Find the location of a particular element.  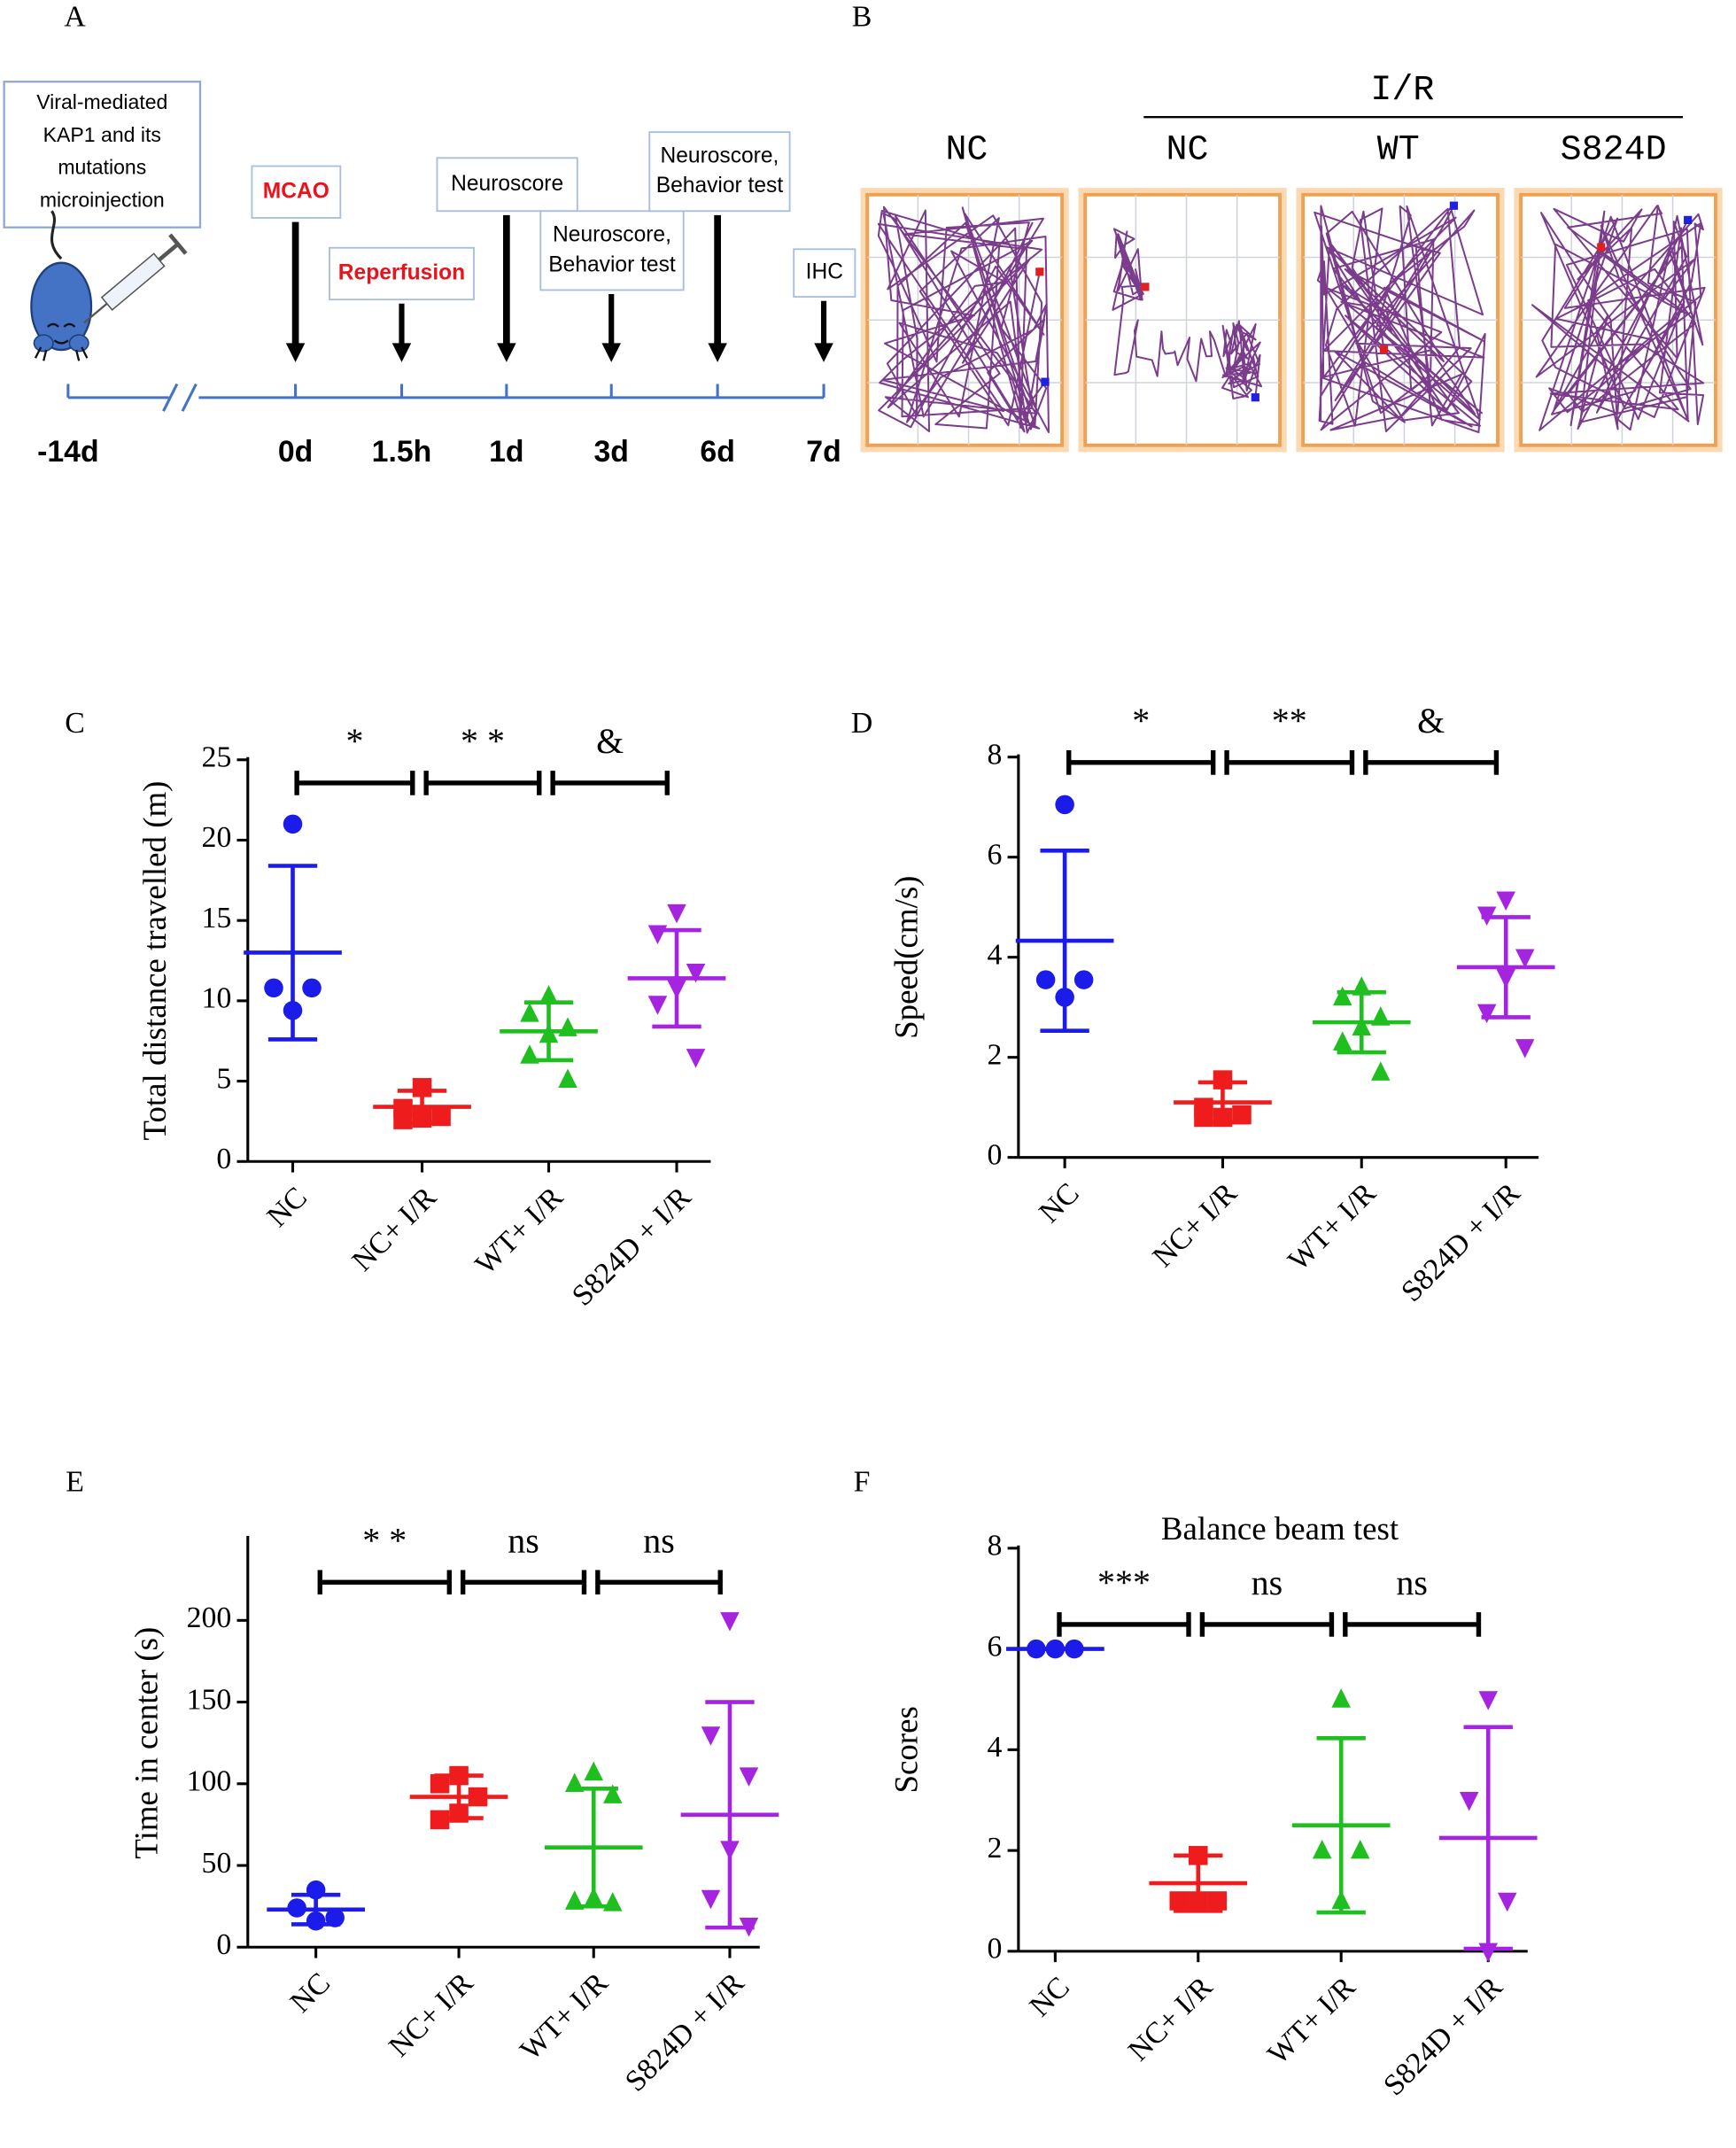

timeline-label: 6d is located at coordinates (717, 452).